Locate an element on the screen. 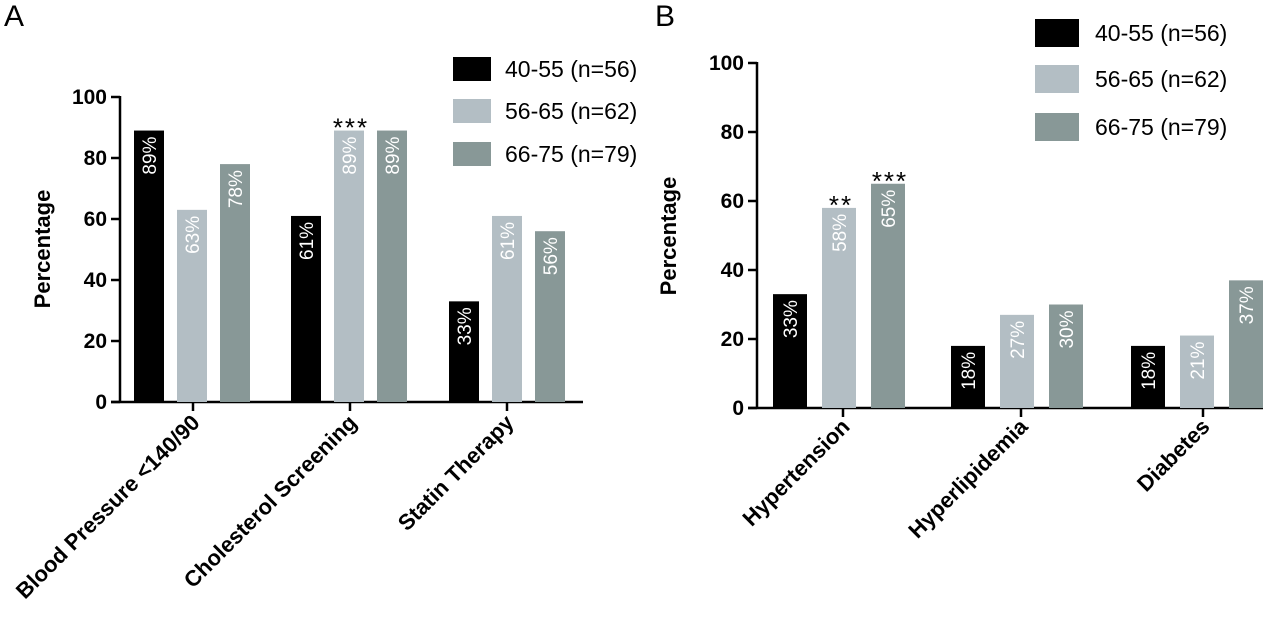  significance-marker: ** is located at coordinates (841, 205).